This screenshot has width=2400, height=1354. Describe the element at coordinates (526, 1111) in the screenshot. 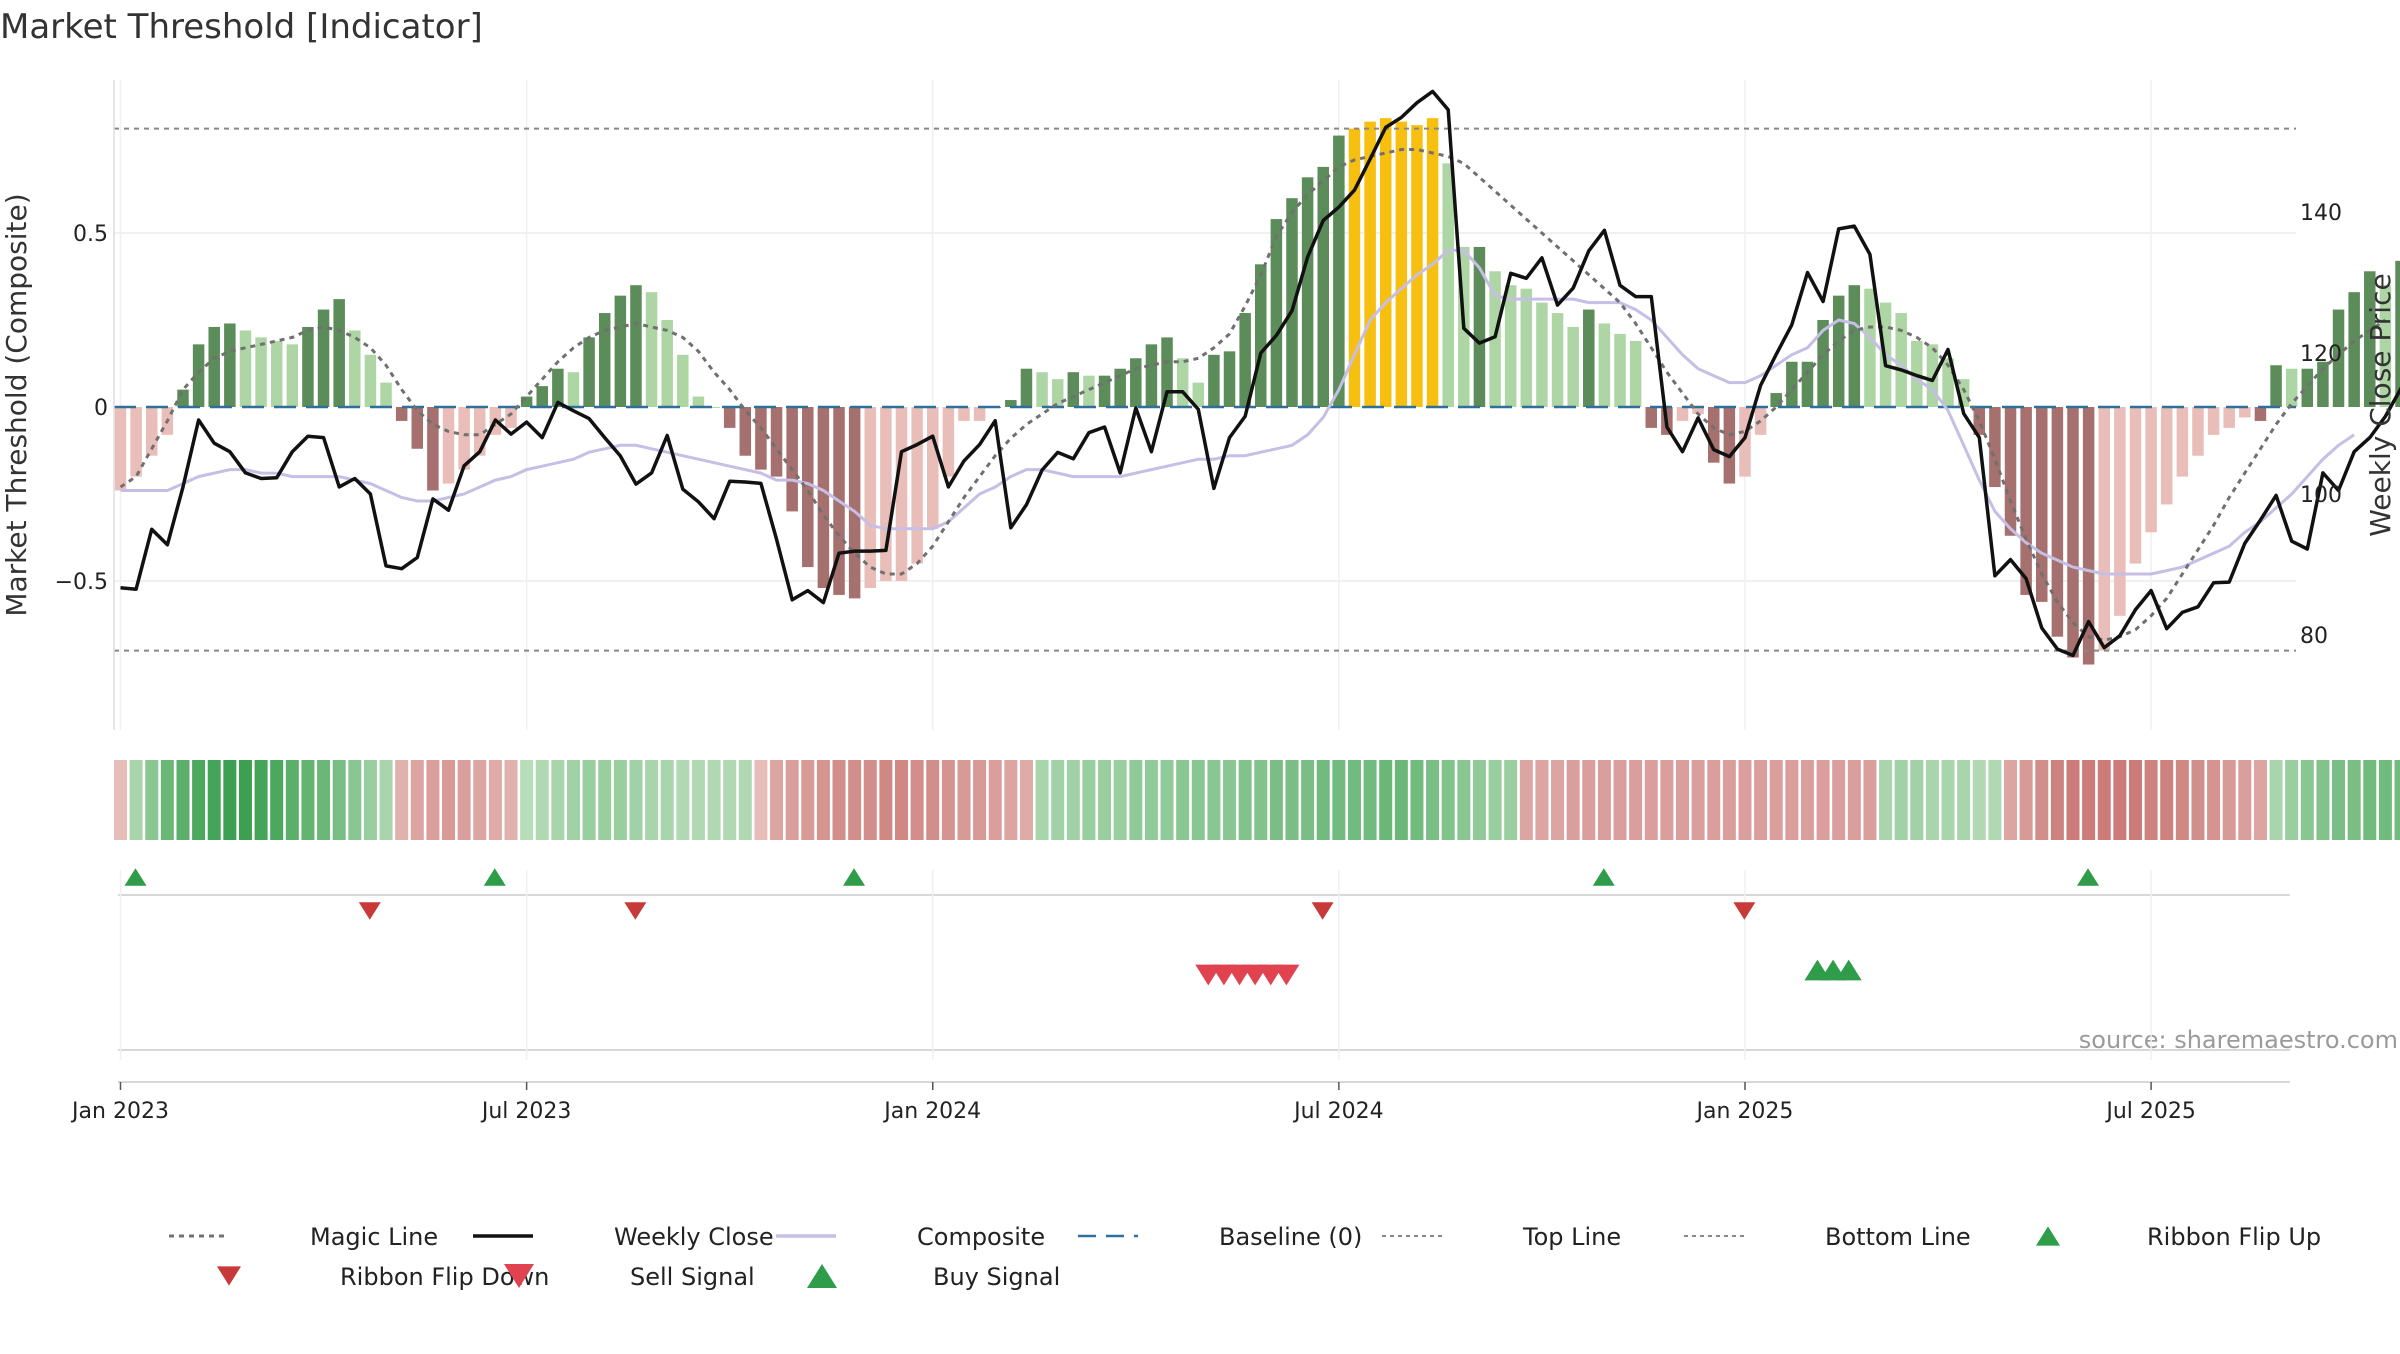

I see `x-tick-label: Jul 2023` at that location.